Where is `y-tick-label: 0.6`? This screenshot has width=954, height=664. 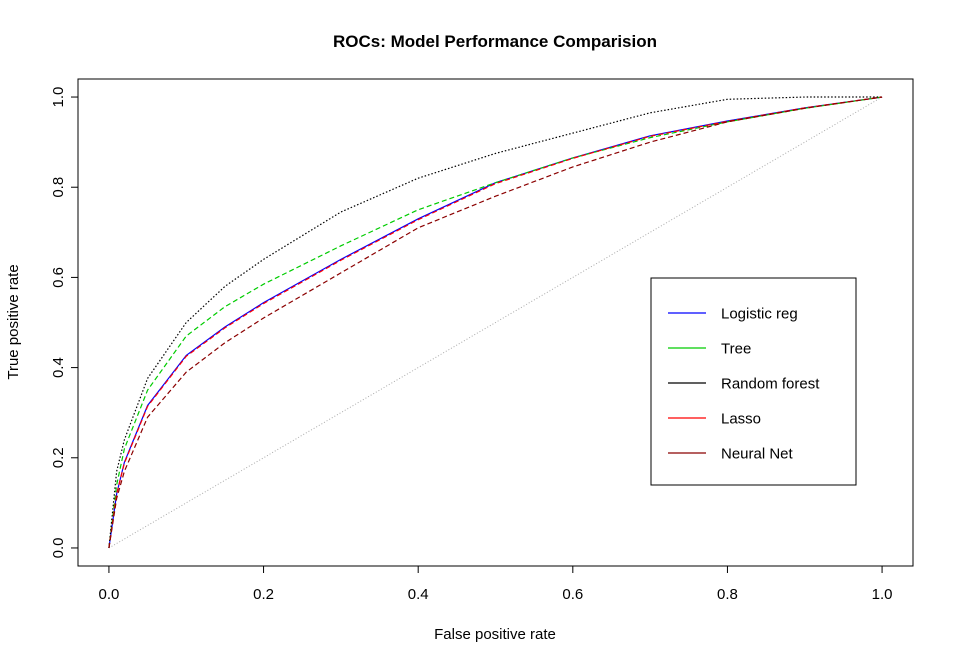
y-tick-label: 0.6 is located at coordinates (58, 277).